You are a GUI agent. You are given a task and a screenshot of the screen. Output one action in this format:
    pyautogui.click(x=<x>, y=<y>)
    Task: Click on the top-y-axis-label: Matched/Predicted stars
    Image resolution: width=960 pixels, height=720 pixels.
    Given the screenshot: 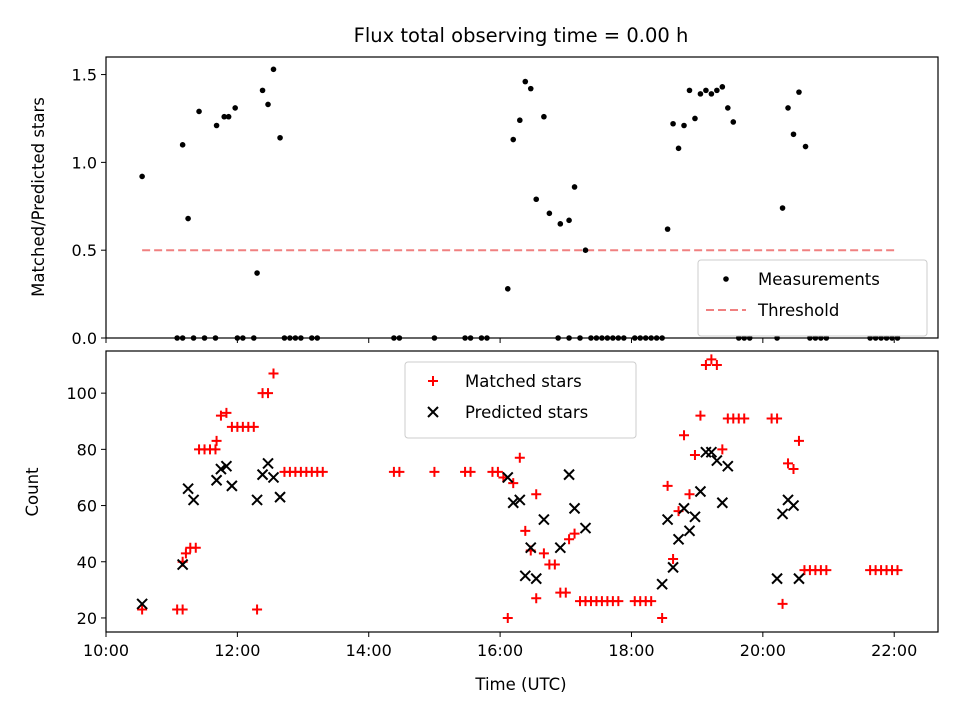 What is the action you would take?
    pyautogui.click(x=38, y=197)
    